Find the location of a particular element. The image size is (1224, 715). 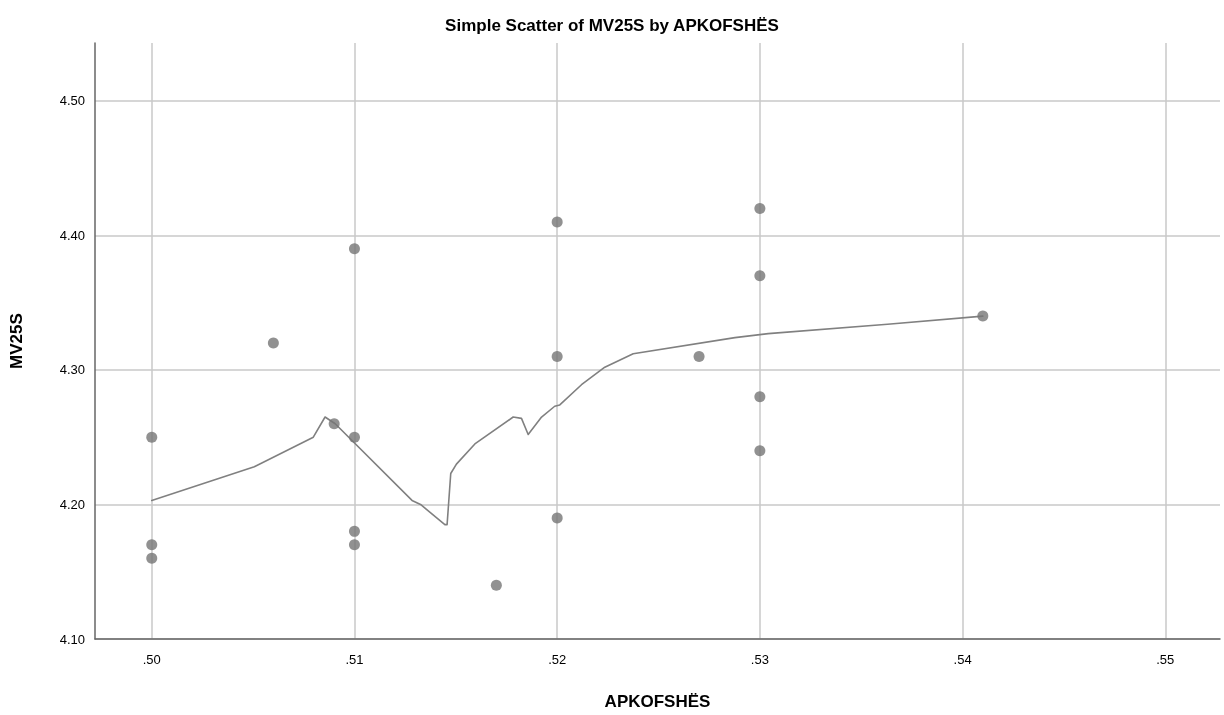

x-tick-label: .54 is located at coordinates (962, 659).